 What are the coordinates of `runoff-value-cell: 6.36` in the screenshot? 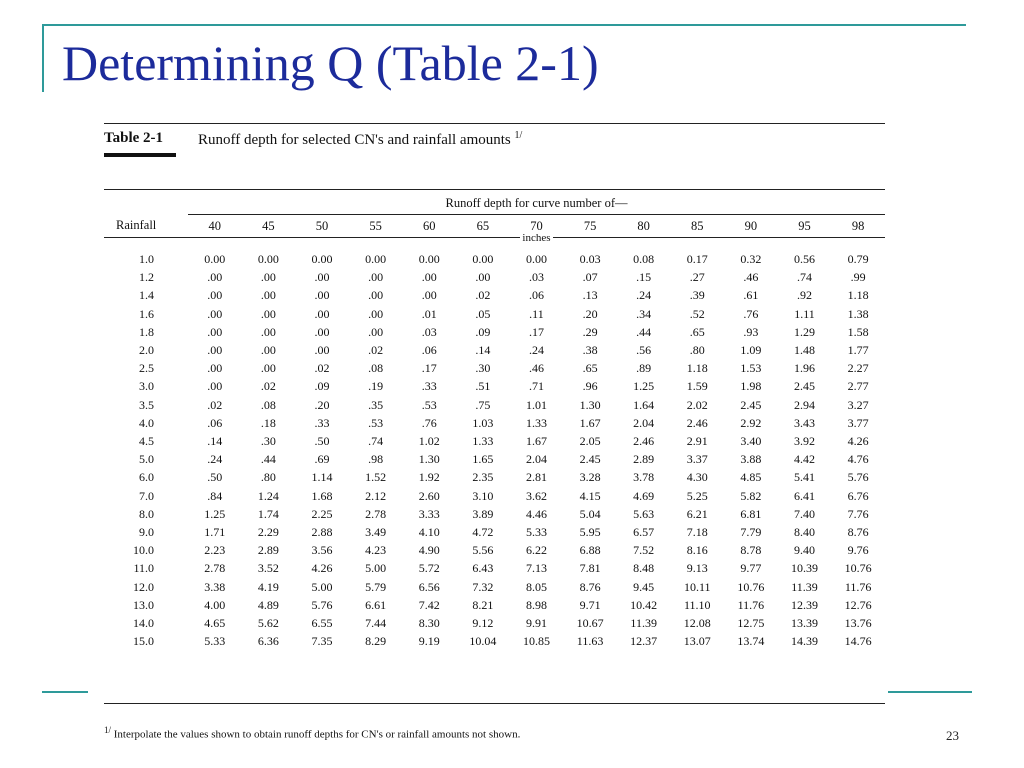 It's located at (268, 641).